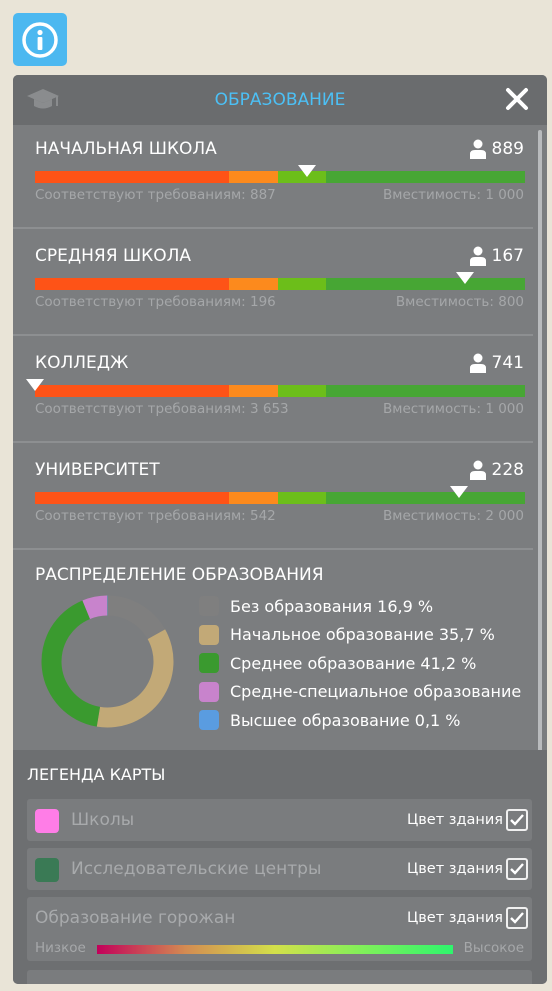 Image resolution: width=552 pixels, height=991 pixels. I want to click on legend-label: Высшее образование 0,1 %, so click(345, 720).